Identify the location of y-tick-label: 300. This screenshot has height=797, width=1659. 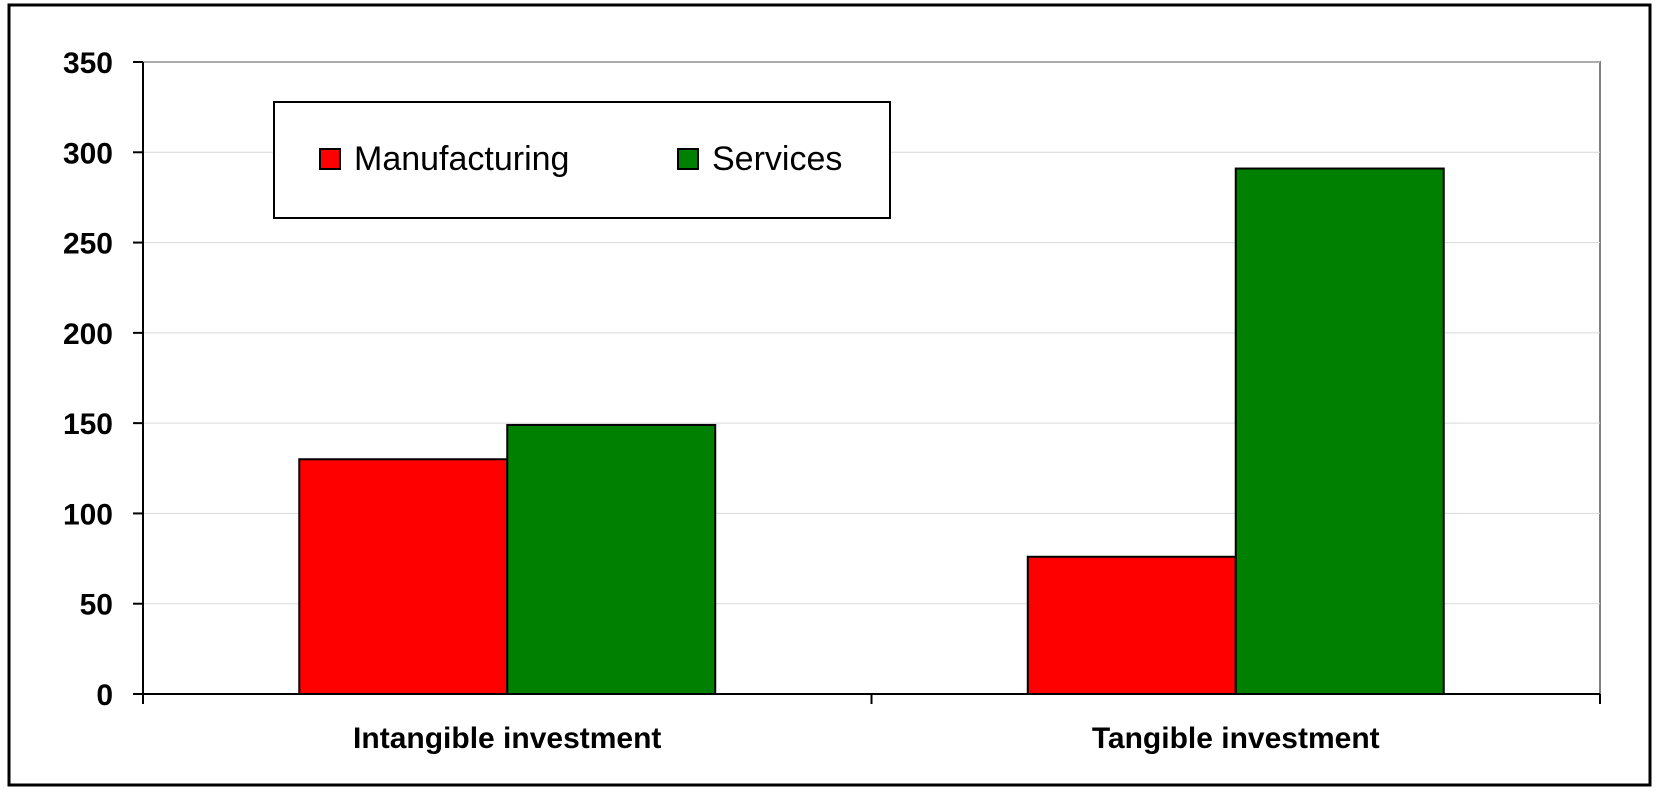
(88, 153).